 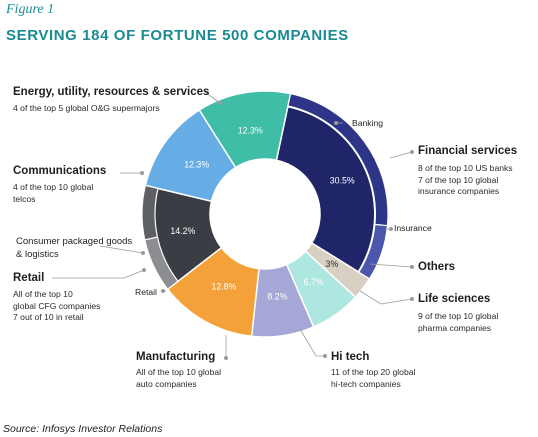 I want to click on leader-cpg, so click(x=122, y=250).